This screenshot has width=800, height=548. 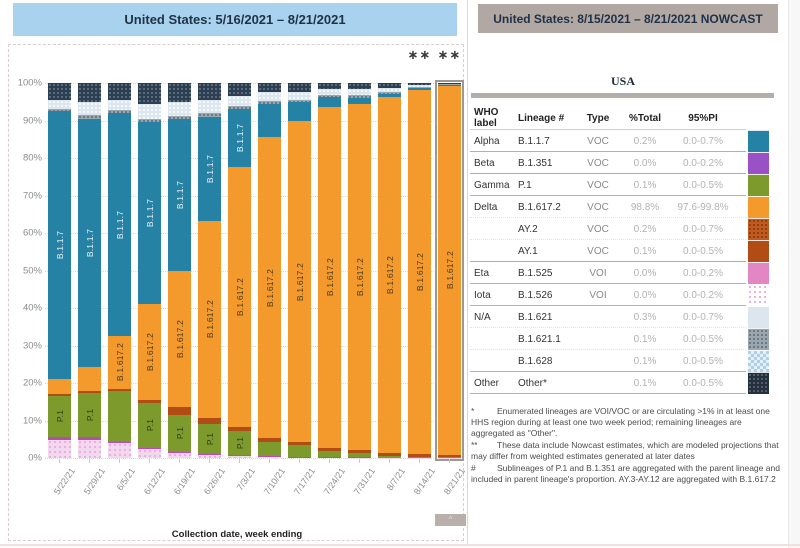 What do you see at coordinates (608, 229) in the screenshot?
I see `table-row: AY.2 VOC 0.2% 0.0-0.7%` at bounding box center [608, 229].